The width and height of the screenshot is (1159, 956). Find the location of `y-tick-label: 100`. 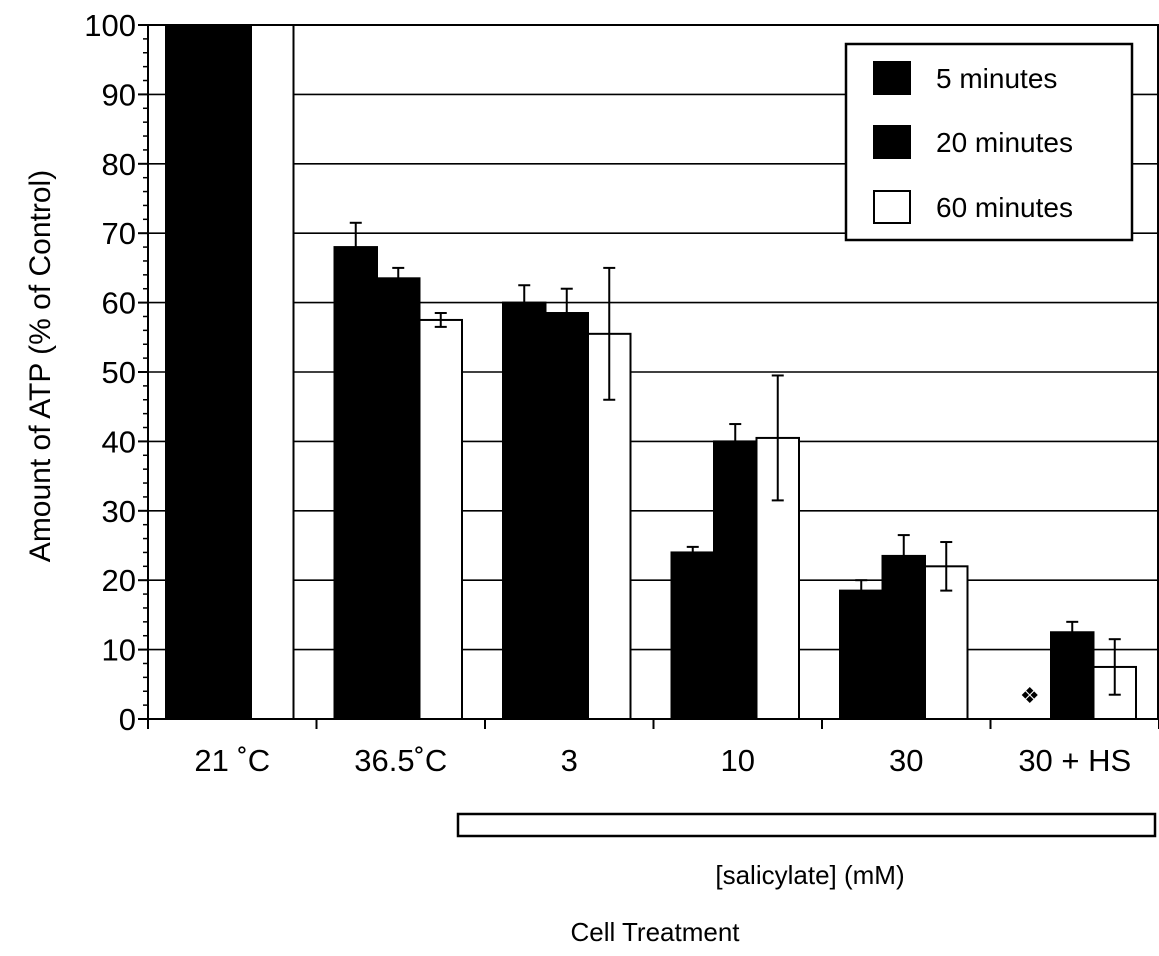

y-tick-label: 100 is located at coordinates (110, 25).